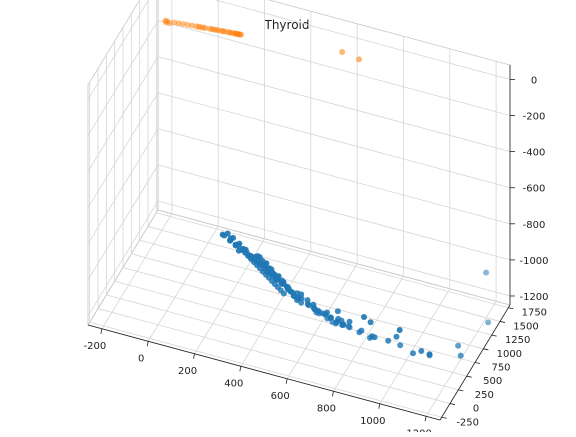  What do you see at coordinates (534, 80) in the screenshot?
I see `z-tick-label: 0` at bounding box center [534, 80].